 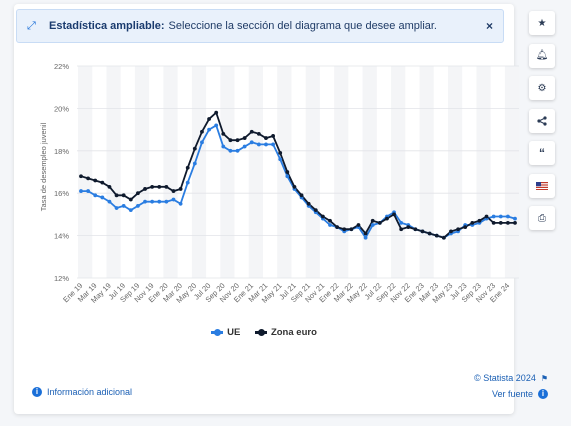 I want to click on print-button: ⎙, so click(x=542, y=218).